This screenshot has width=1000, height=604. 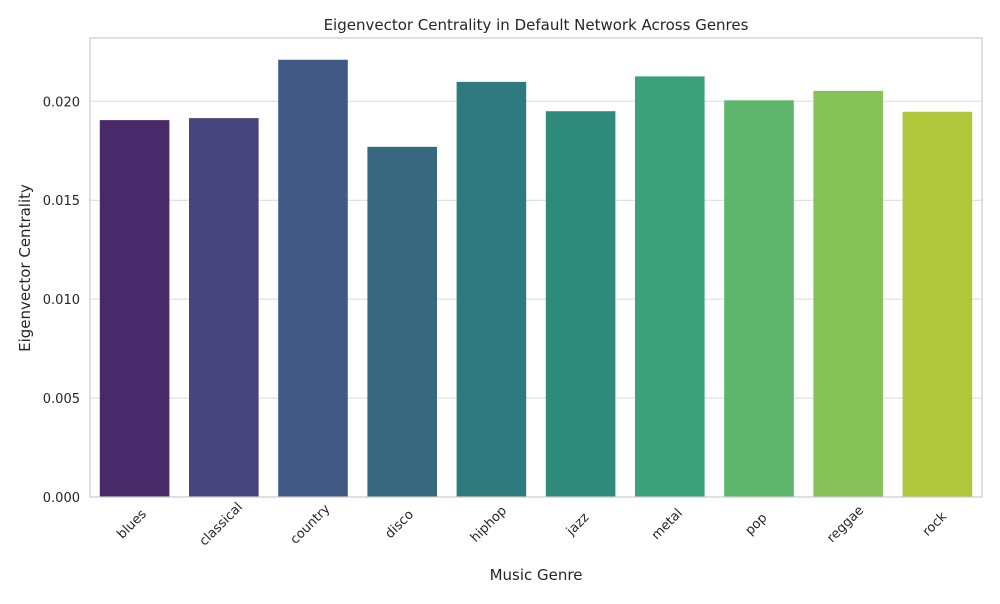 I want to click on bar-pop, so click(x=759, y=299).